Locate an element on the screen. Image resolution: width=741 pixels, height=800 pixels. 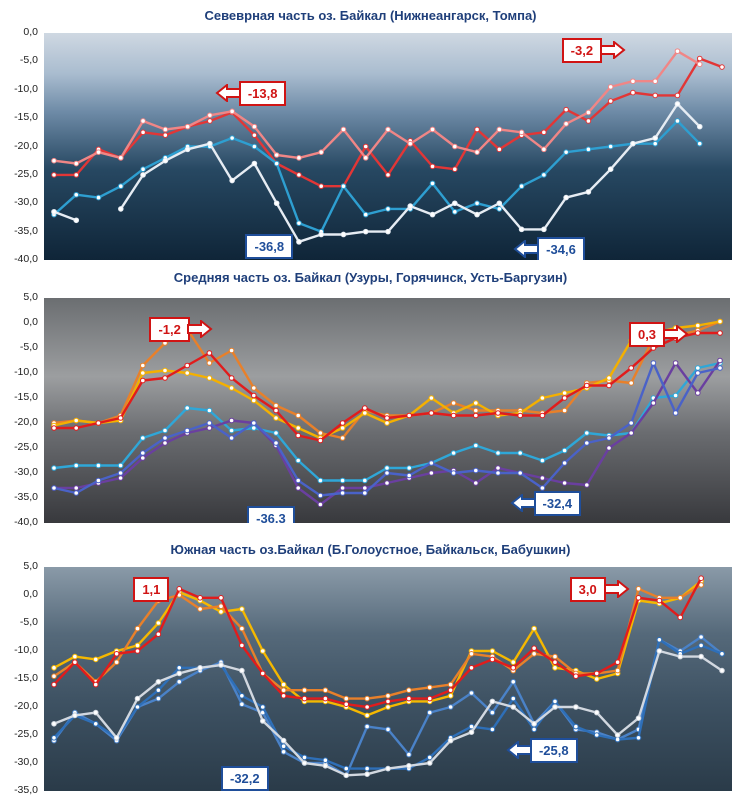
callout-label: -32,2 is located at coordinates (245, 778).